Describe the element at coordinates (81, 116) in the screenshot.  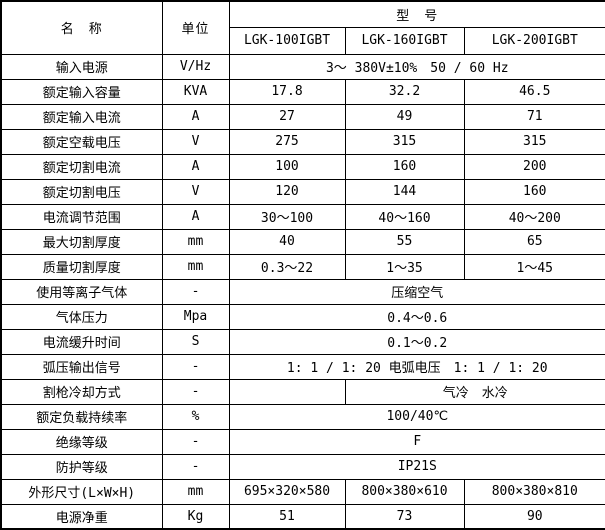
I see `spec-name-cell: 额定输入电流` at that location.